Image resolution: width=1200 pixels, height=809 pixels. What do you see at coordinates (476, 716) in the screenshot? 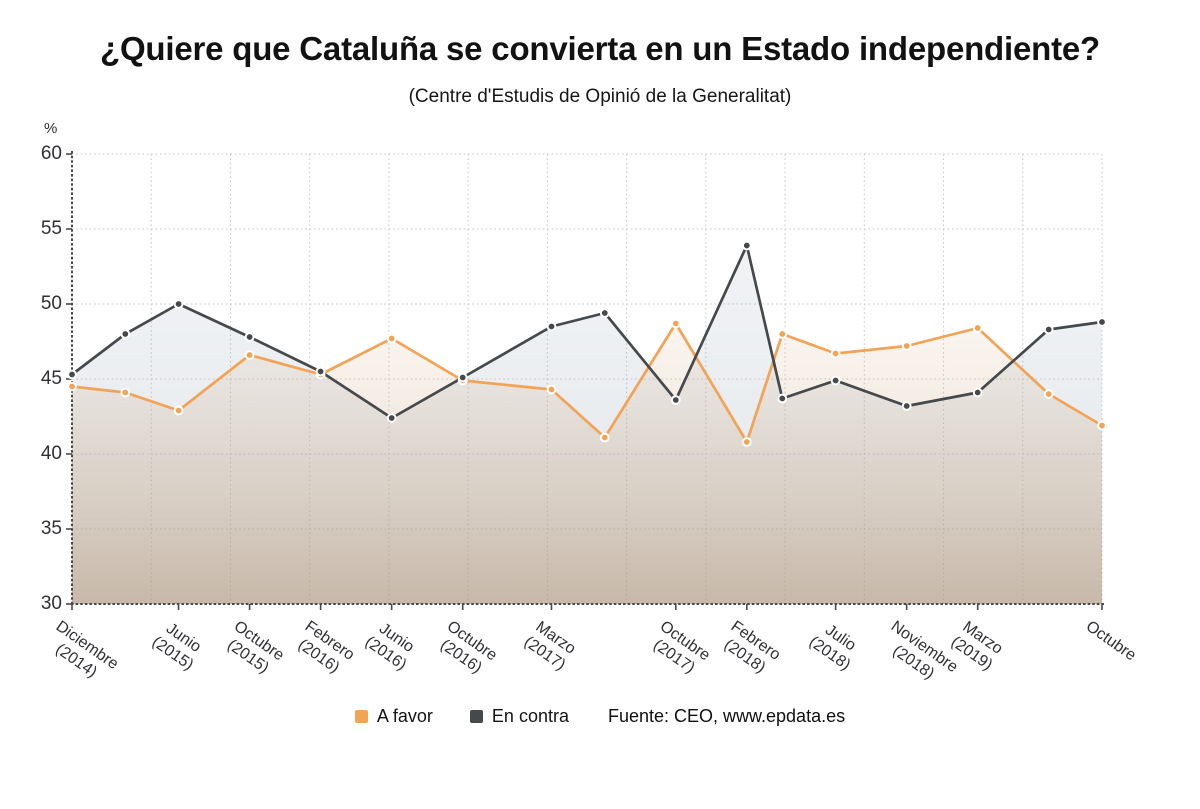
I see `legend-swatch-en-contra-icon` at bounding box center [476, 716].